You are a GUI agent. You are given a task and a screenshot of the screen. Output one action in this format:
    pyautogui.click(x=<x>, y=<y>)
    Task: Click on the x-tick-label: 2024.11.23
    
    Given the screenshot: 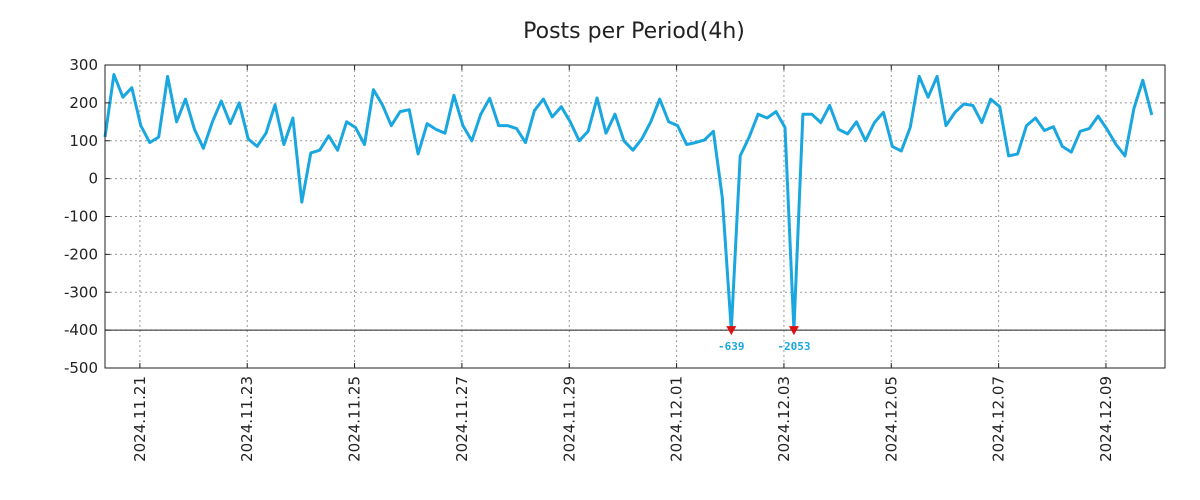 What is the action you would take?
    pyautogui.click(x=247, y=419)
    